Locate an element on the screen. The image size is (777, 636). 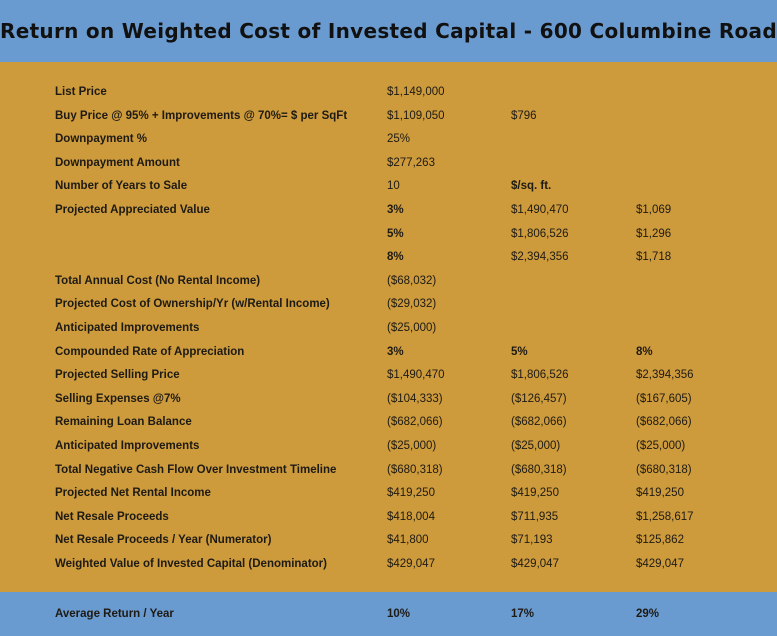
value-col-1: $277,263 is located at coordinates (411, 162).